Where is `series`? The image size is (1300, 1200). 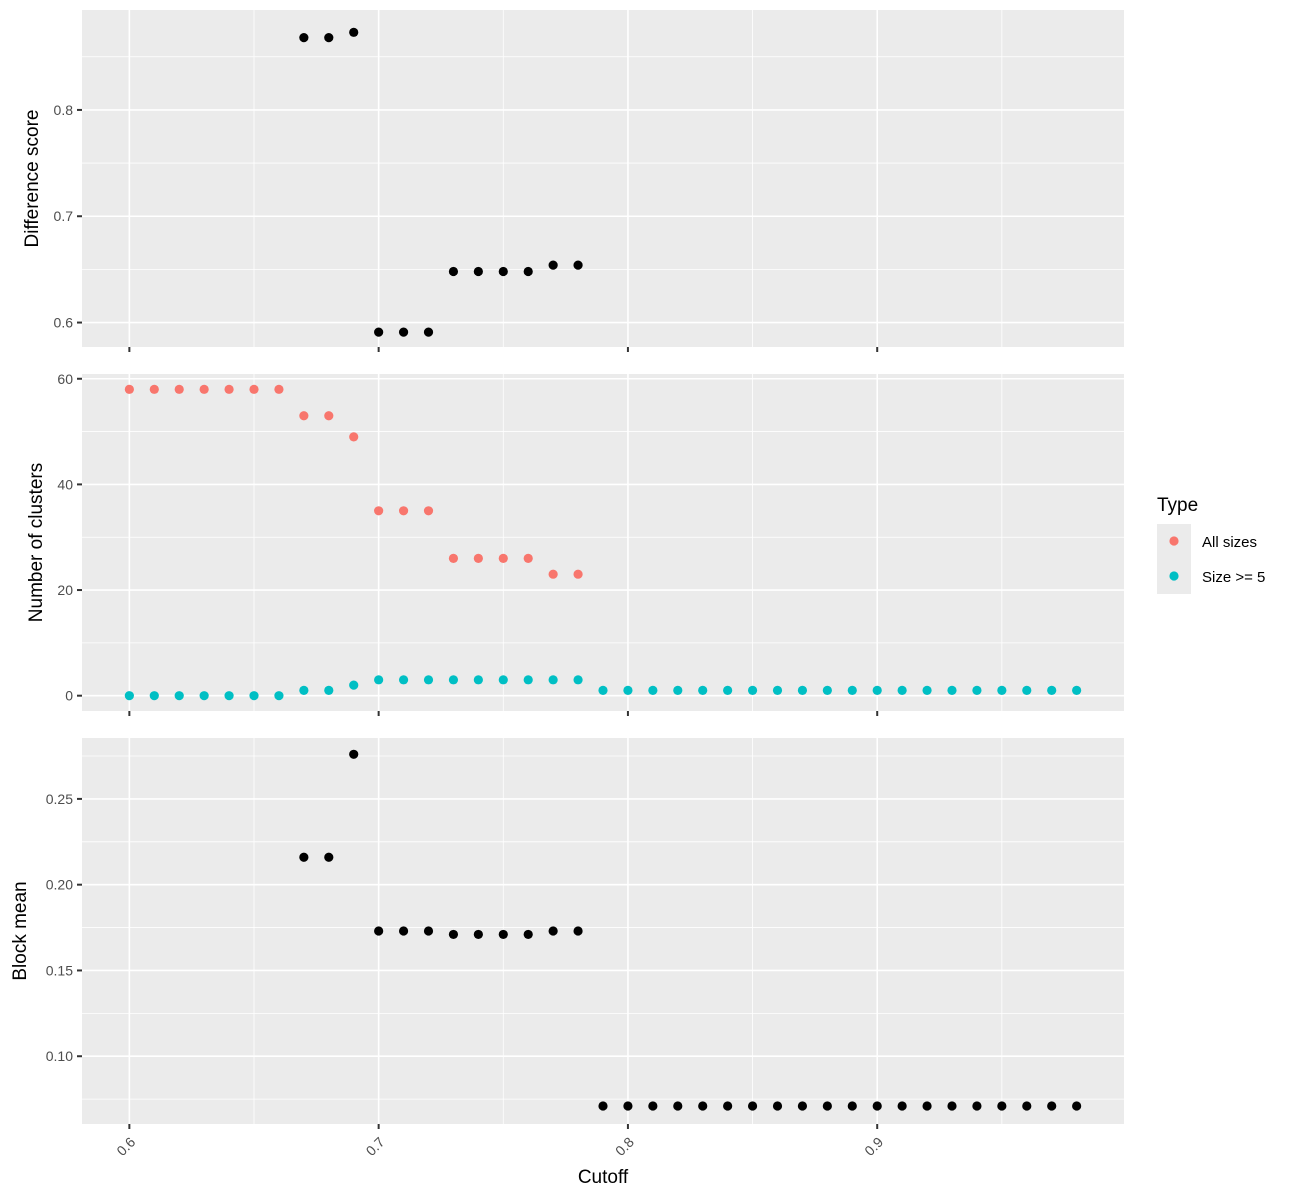
series is located at coordinates (441, 182).